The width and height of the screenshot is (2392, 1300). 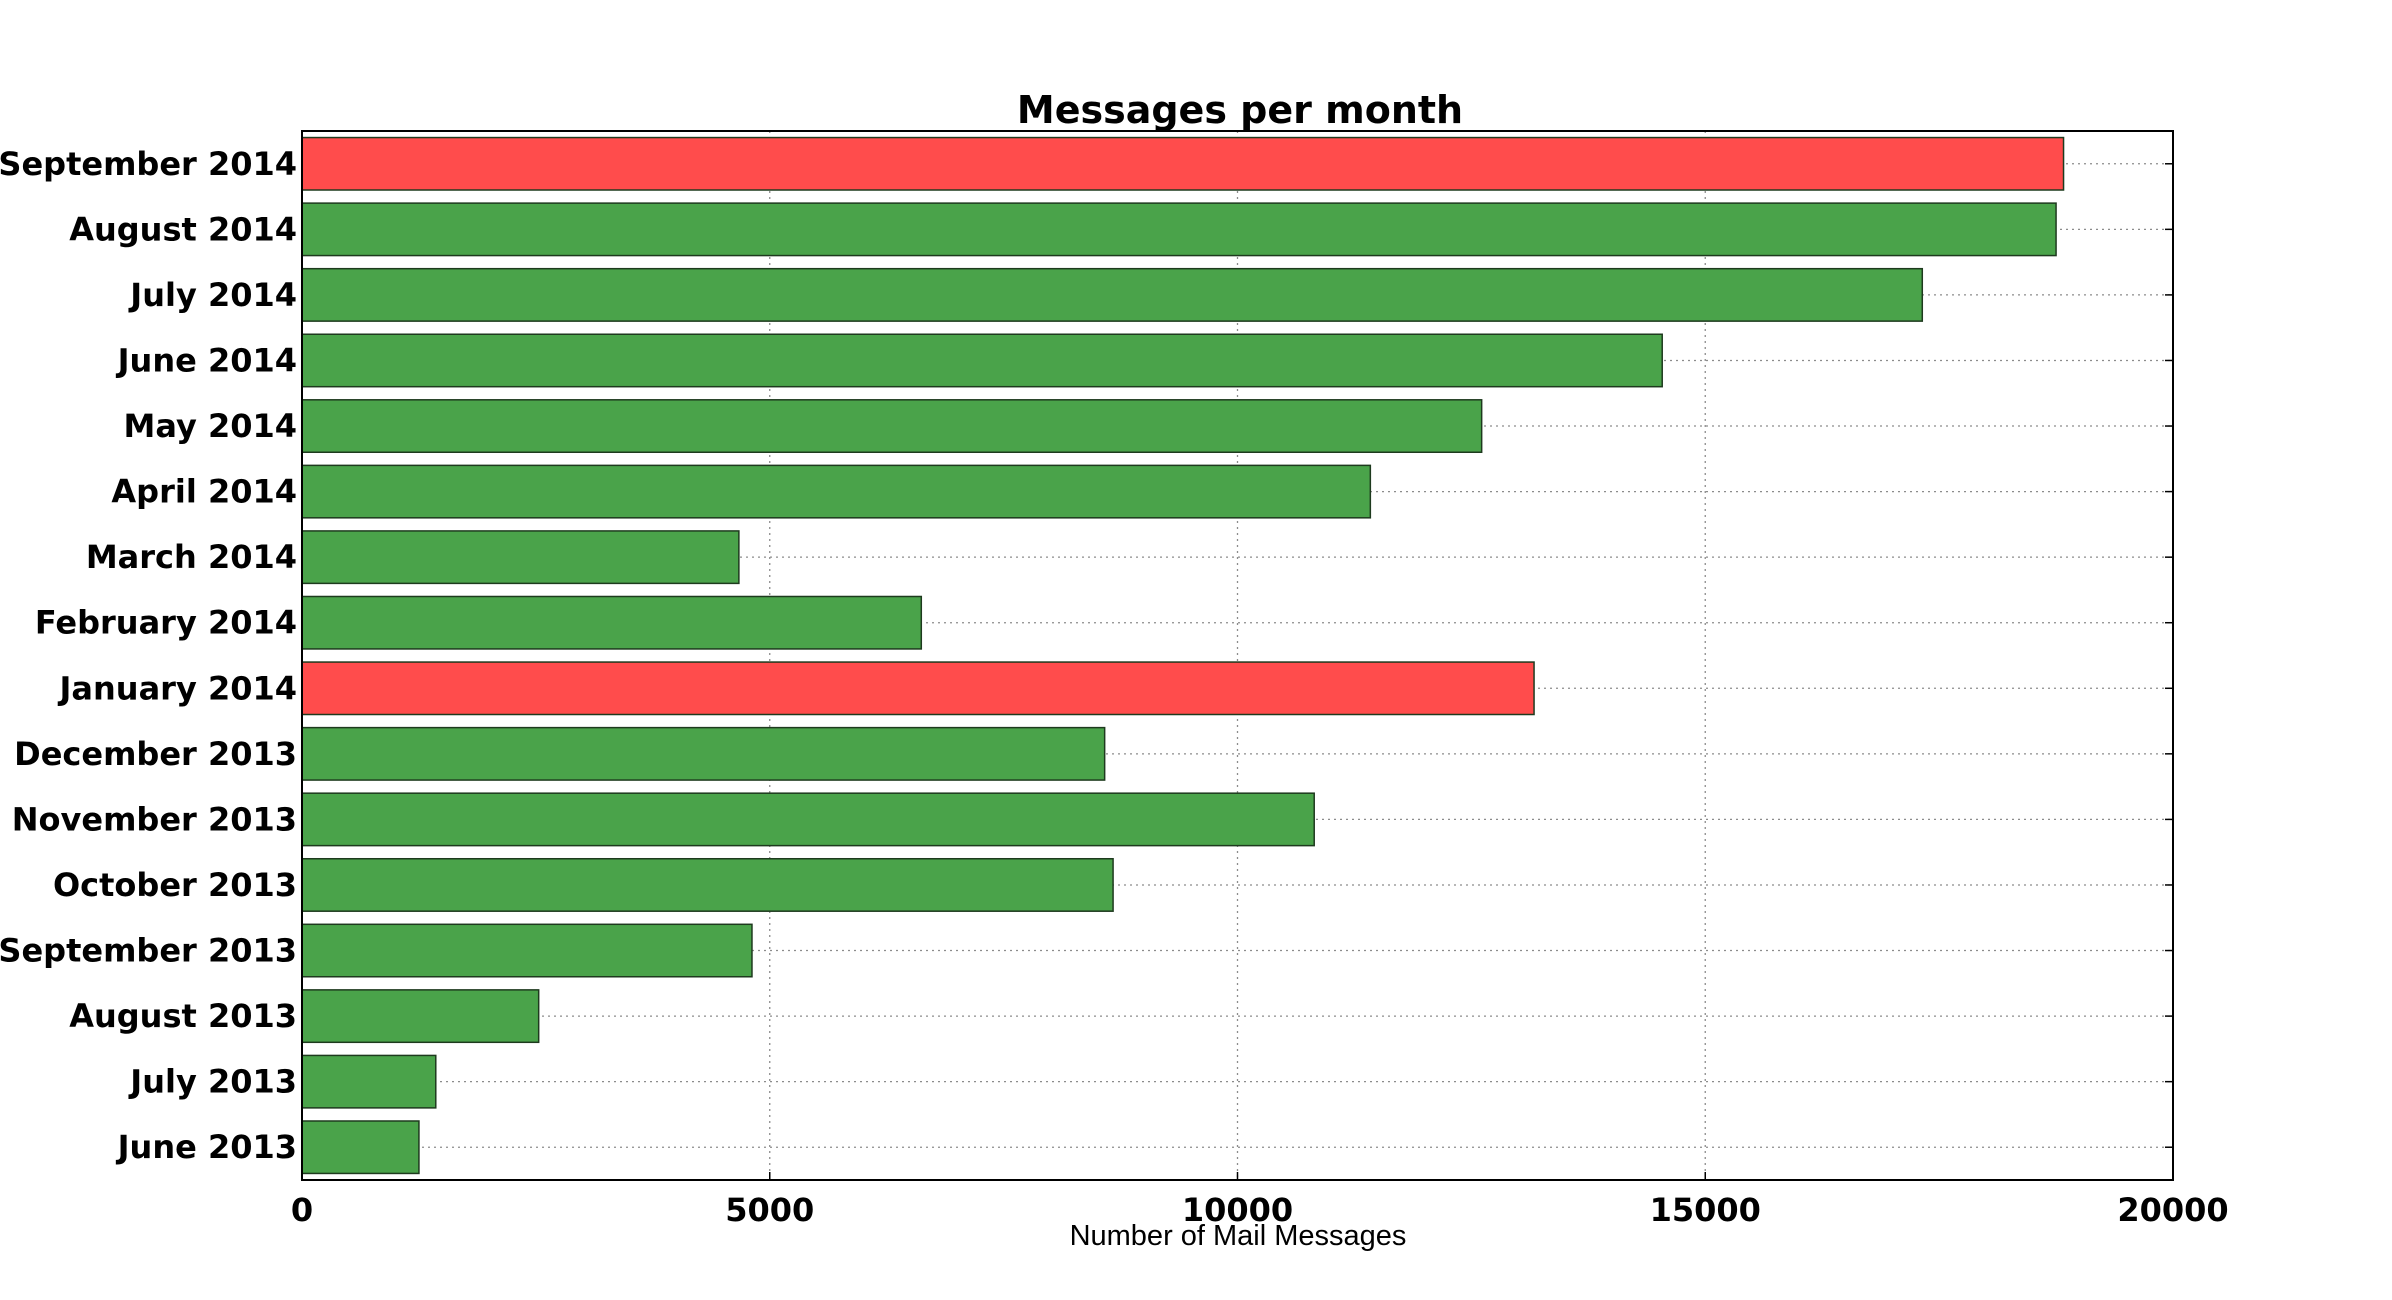 I want to click on bar-may-2014, so click(x=892, y=426).